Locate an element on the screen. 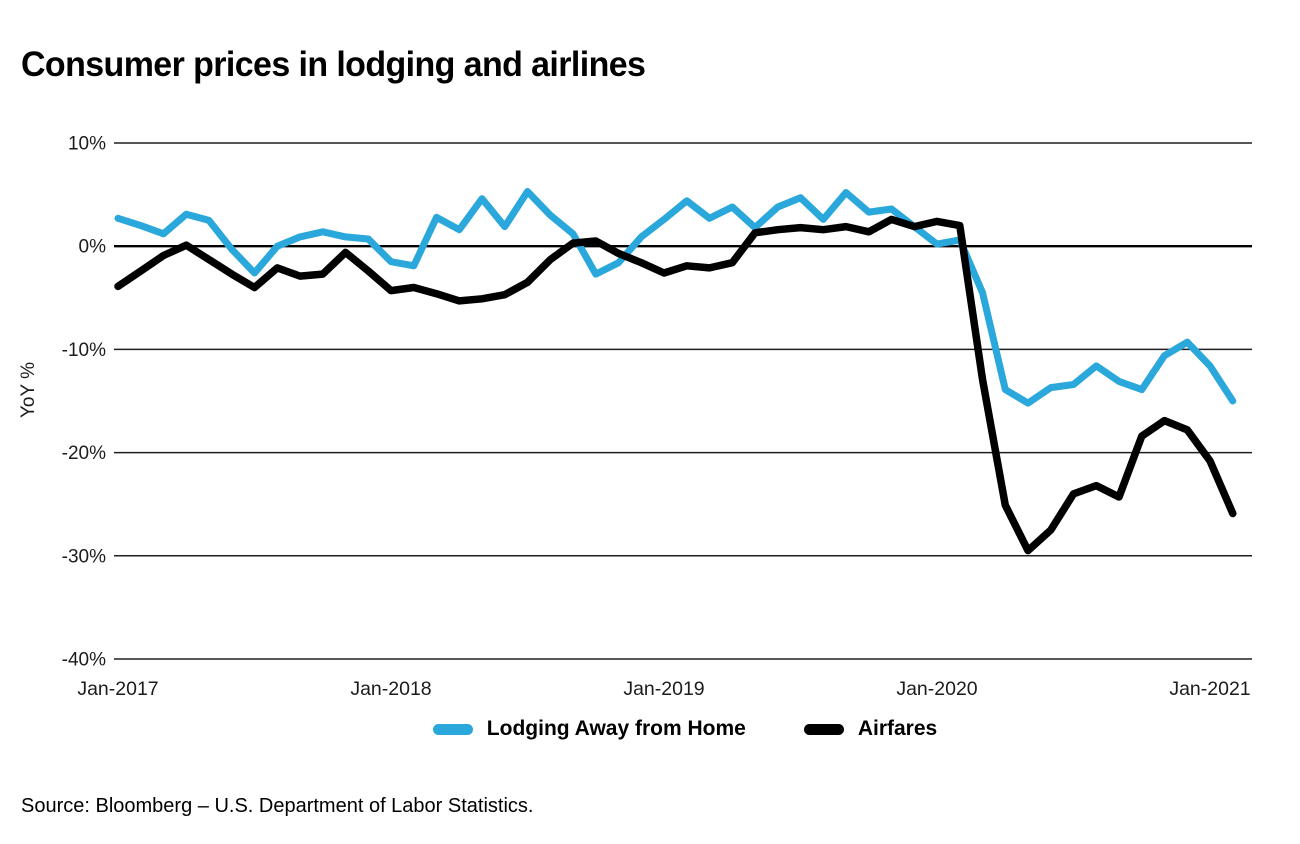 This screenshot has height=844, width=1300. x-tick-label: Jan-2018 is located at coordinates (390, 689).